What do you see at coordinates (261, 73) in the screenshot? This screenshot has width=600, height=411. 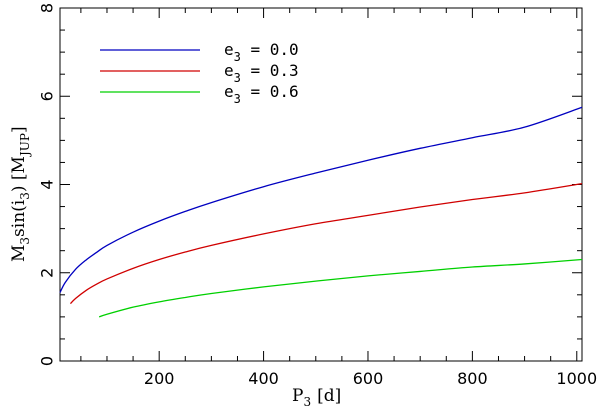 I see `legend-label-1: e3 = 0.3` at bounding box center [261, 73].